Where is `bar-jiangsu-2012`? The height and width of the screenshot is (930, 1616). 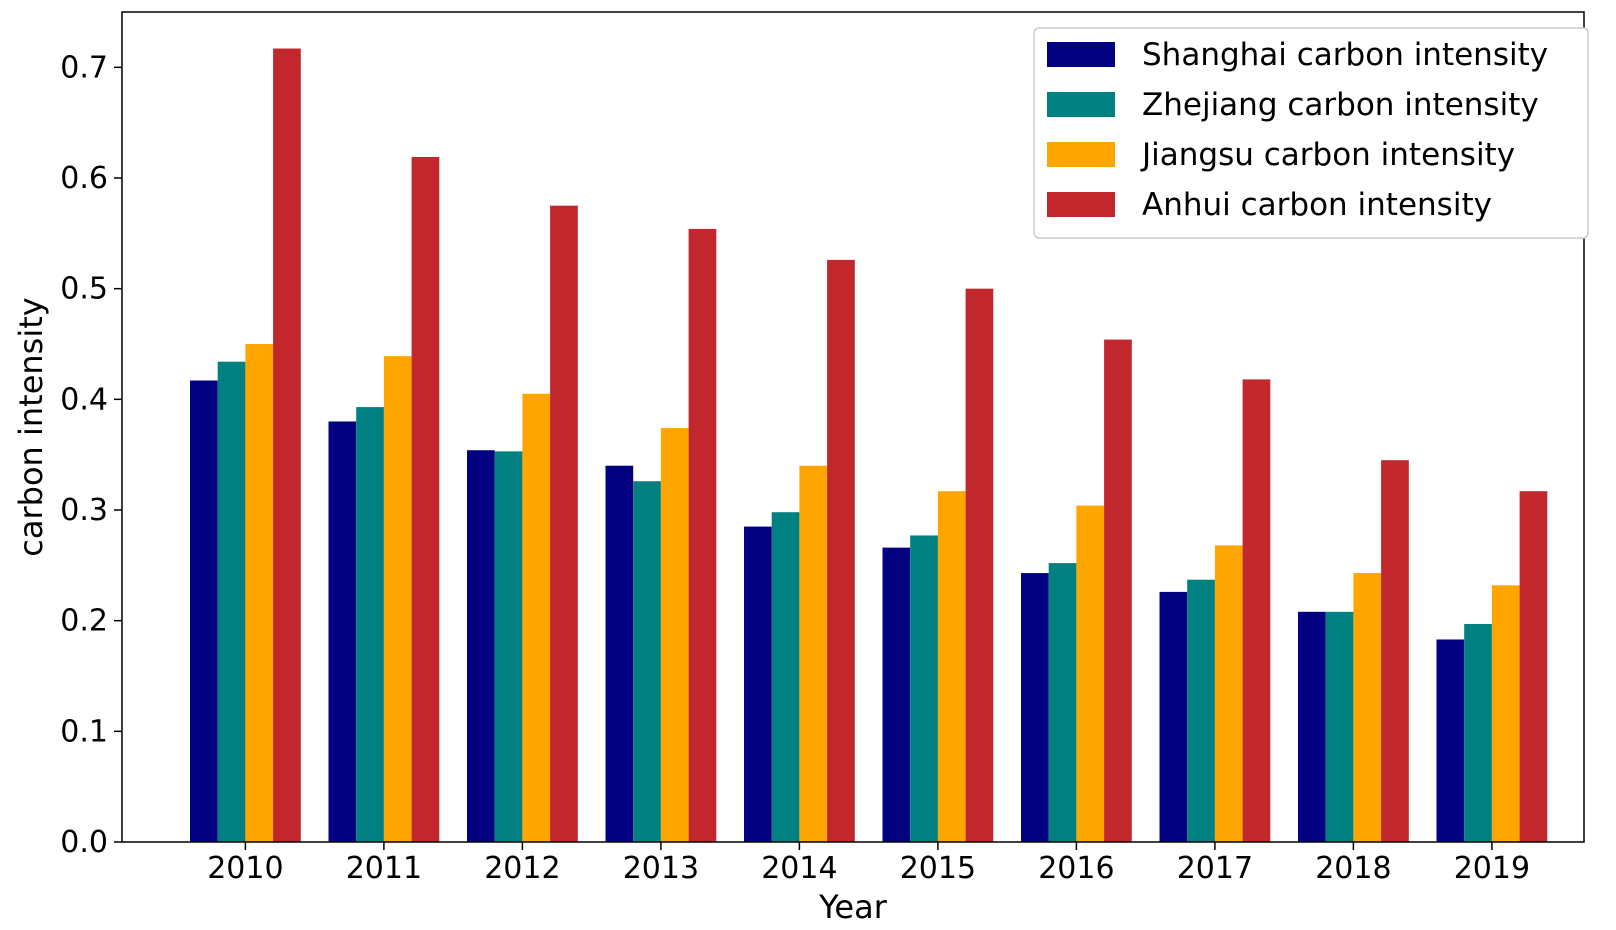 bar-jiangsu-2012 is located at coordinates (536, 617).